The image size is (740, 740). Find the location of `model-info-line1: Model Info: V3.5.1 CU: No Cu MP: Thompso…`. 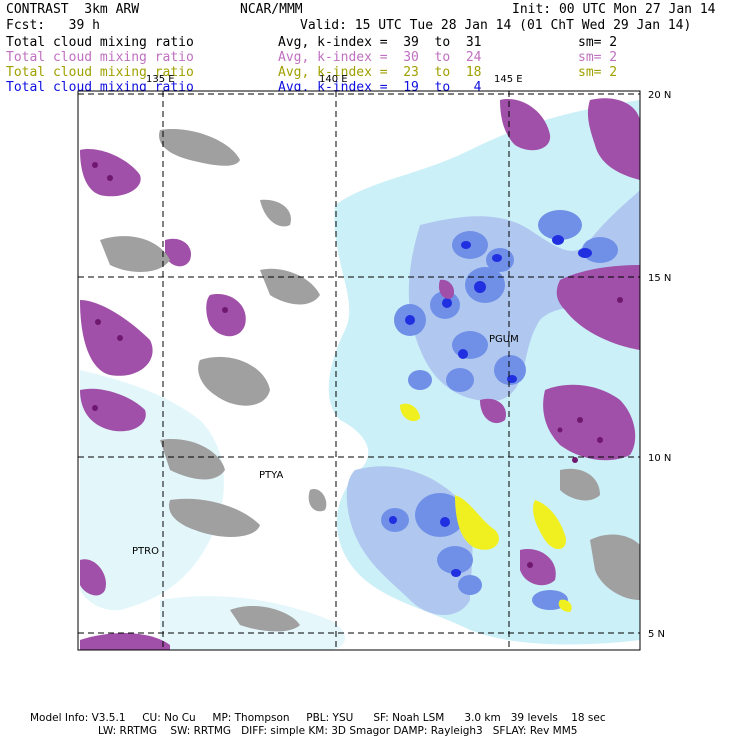

model-info-line1: Model Info: V3.5.1 CU: No Cu MP: Thompso… is located at coordinates (318, 718).